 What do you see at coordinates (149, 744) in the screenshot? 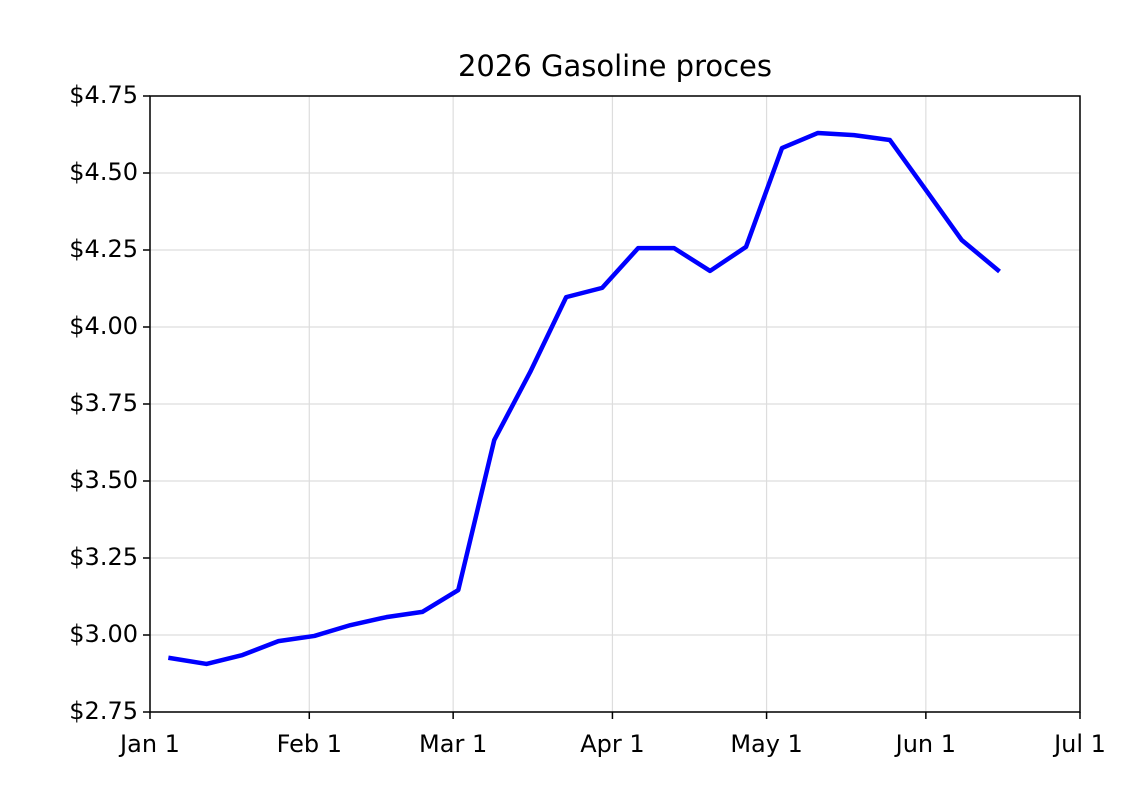
I see `x-tick-label: Jan 1` at bounding box center [149, 744].